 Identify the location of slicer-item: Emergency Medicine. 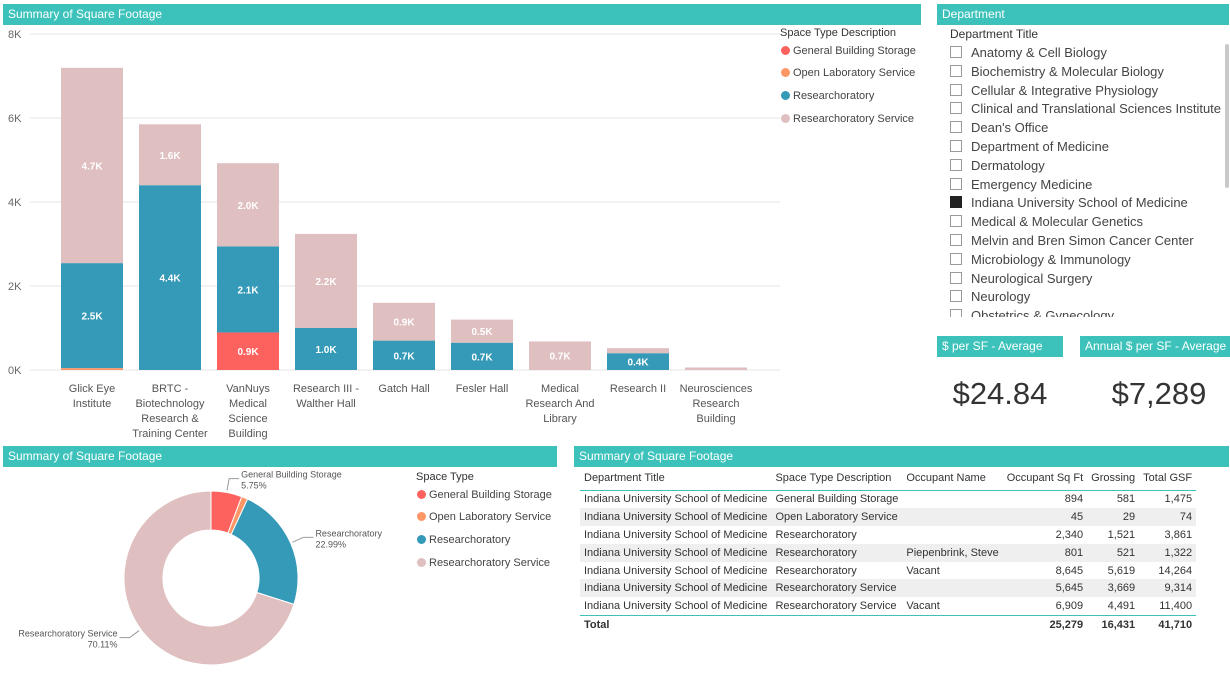
(1021, 184).